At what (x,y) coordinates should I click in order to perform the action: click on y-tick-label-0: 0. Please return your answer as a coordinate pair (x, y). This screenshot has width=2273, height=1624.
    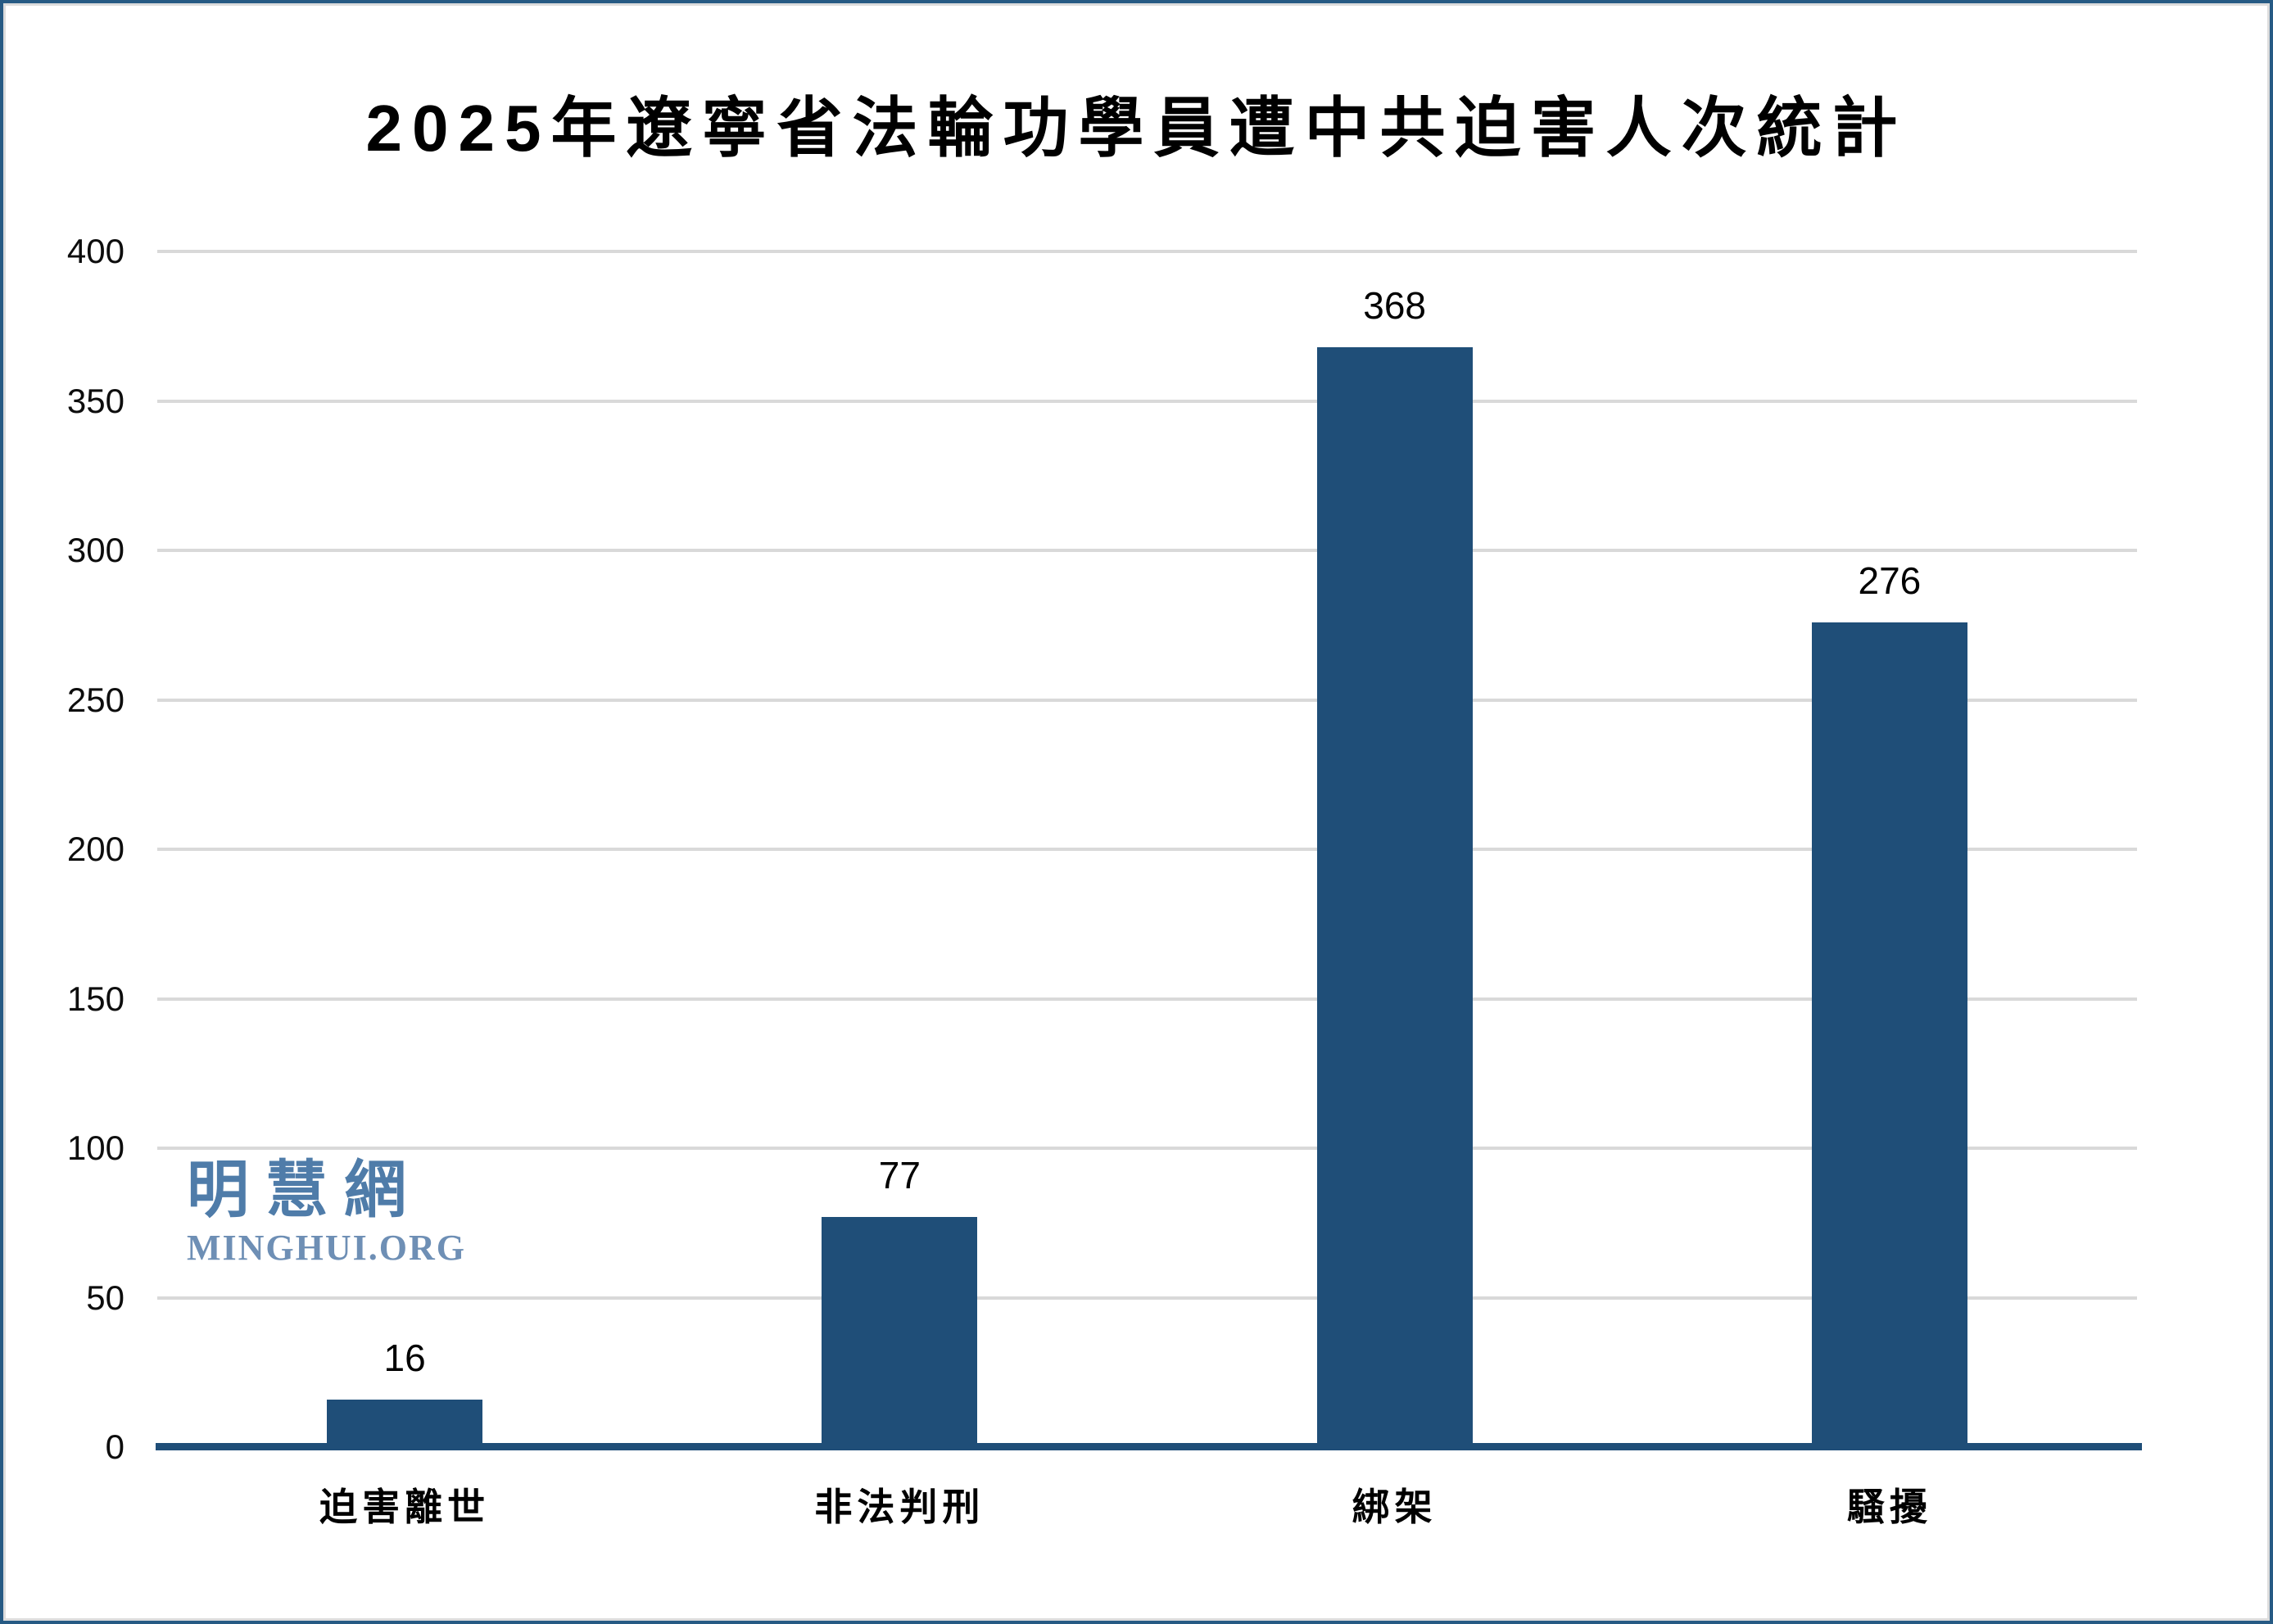
    Looking at the image, I should click on (115, 1446).